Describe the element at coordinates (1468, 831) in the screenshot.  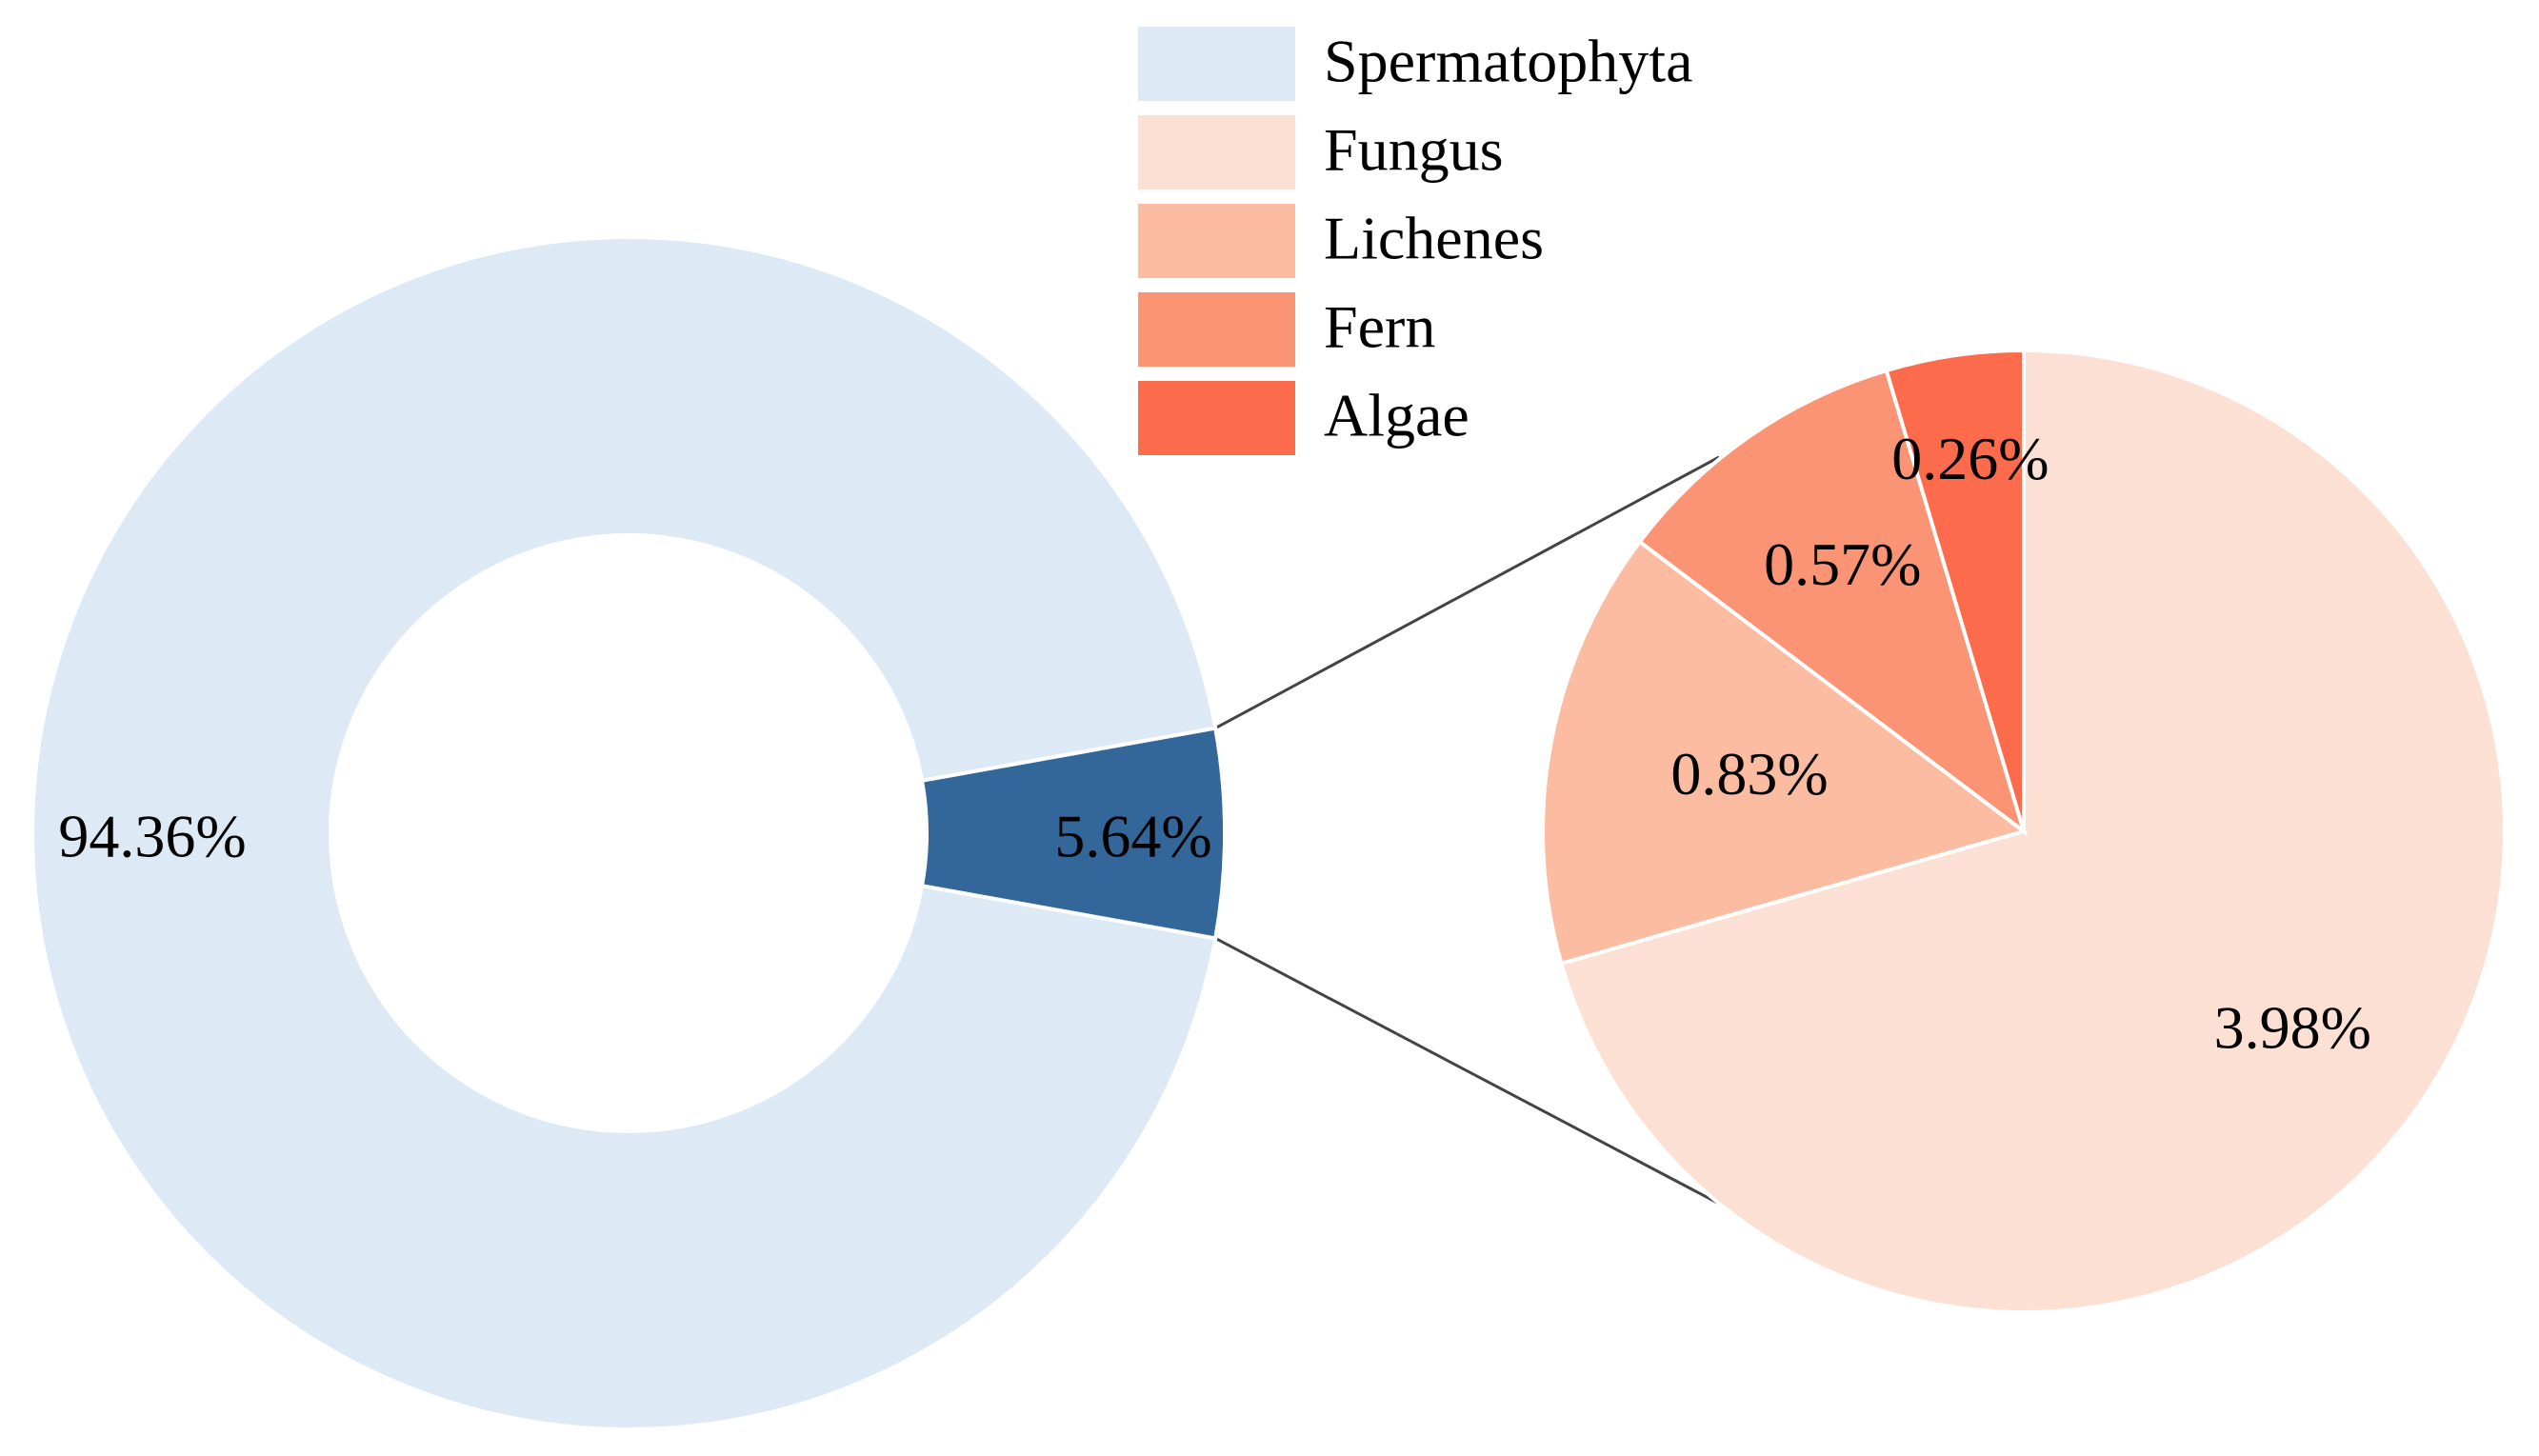
I see `connector-lines` at that location.